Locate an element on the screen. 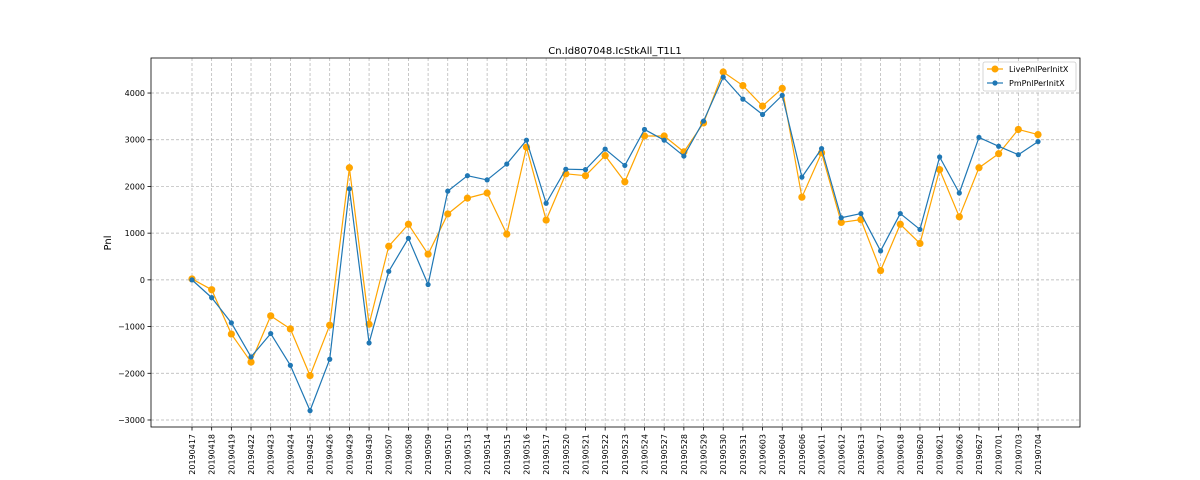 Image resolution: width=1200 pixels, height=480 pixels. x-tick-label: 20190513 is located at coordinates (467, 454).